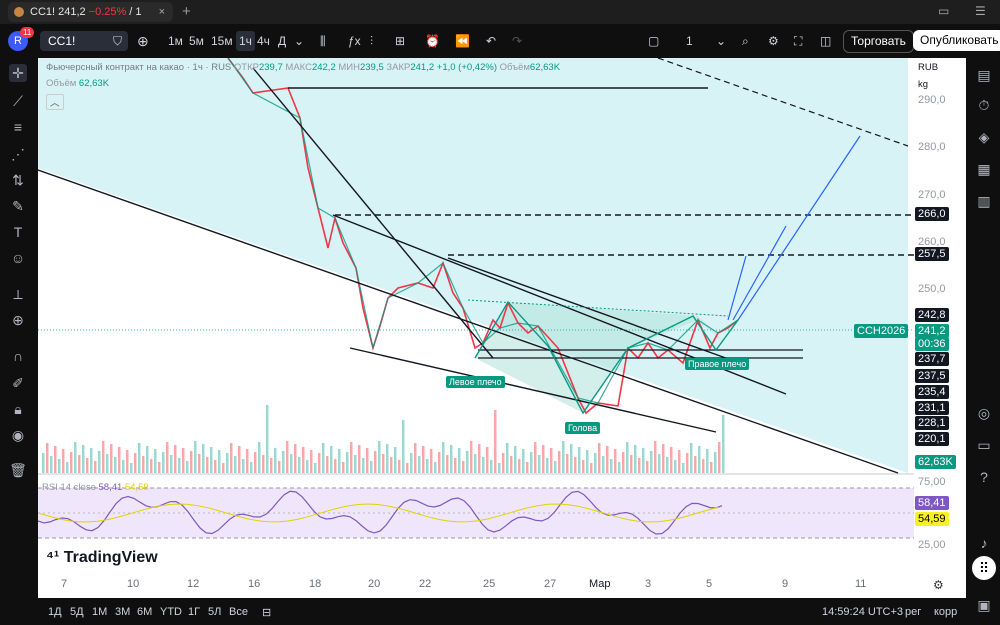 Image resolution: width=1000 pixels, height=625 pixels. I want to click on interval-5m: 5м, so click(196, 41).